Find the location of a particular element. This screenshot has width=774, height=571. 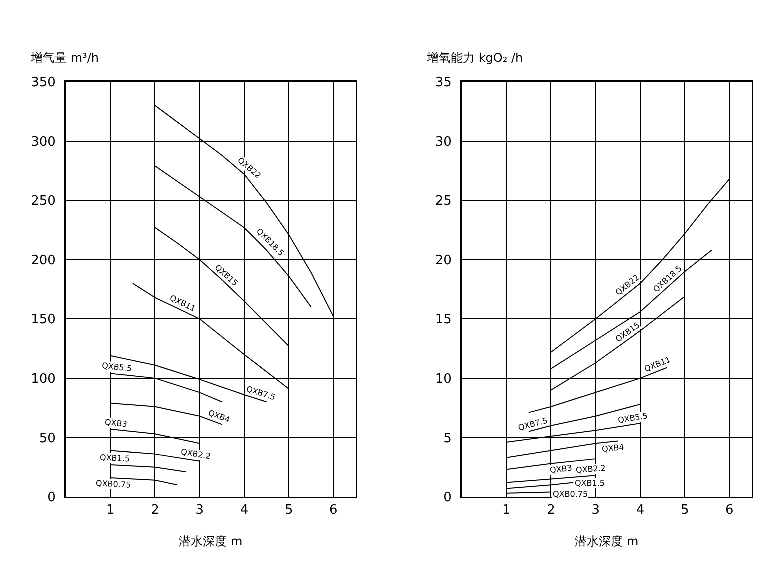

y-tick-label: 150 is located at coordinates (43, 320).